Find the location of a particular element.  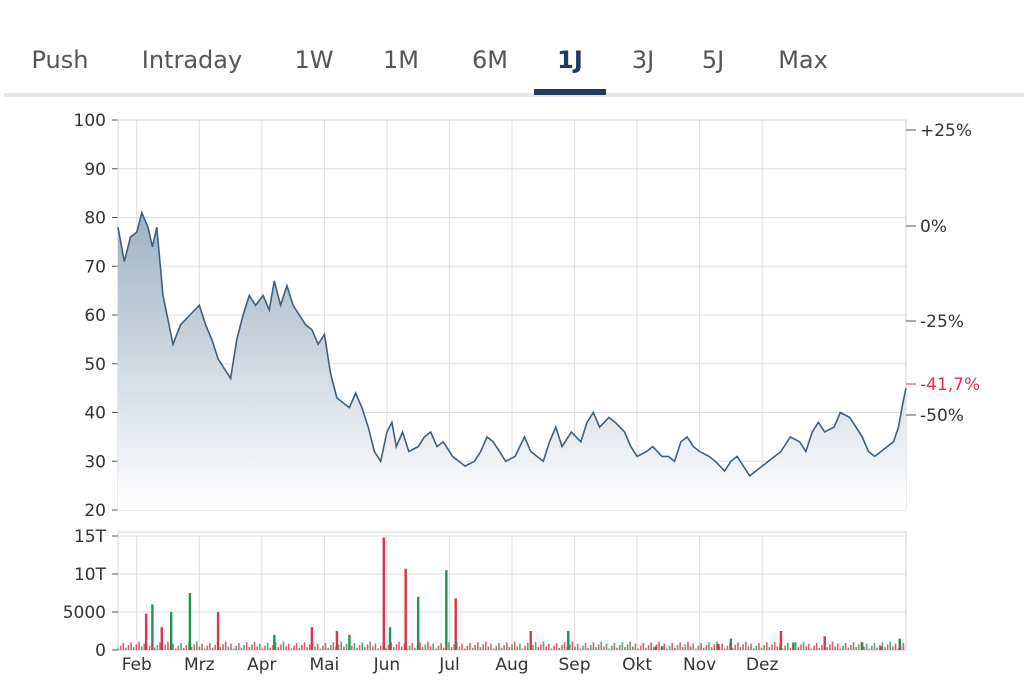

right-tick-label: -50% is located at coordinates (942, 416).